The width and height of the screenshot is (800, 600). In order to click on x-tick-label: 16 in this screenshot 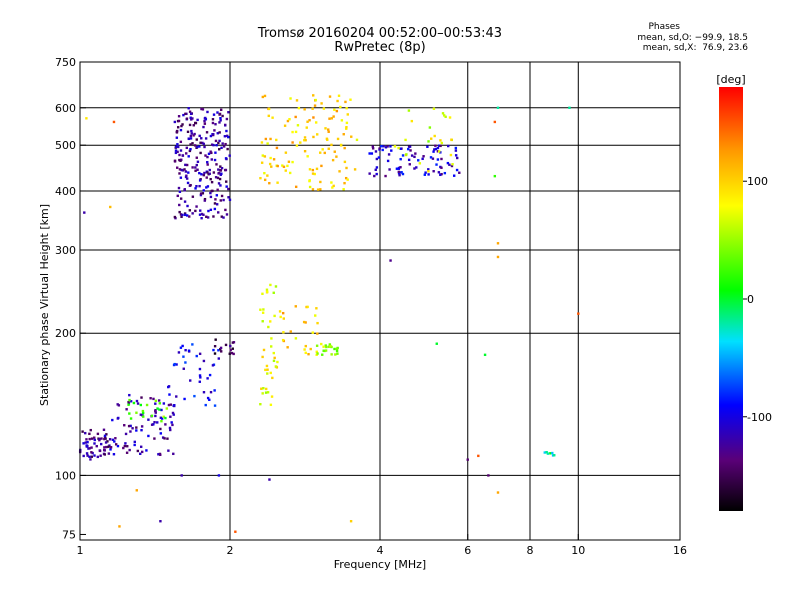, I will do `click(680, 550)`.